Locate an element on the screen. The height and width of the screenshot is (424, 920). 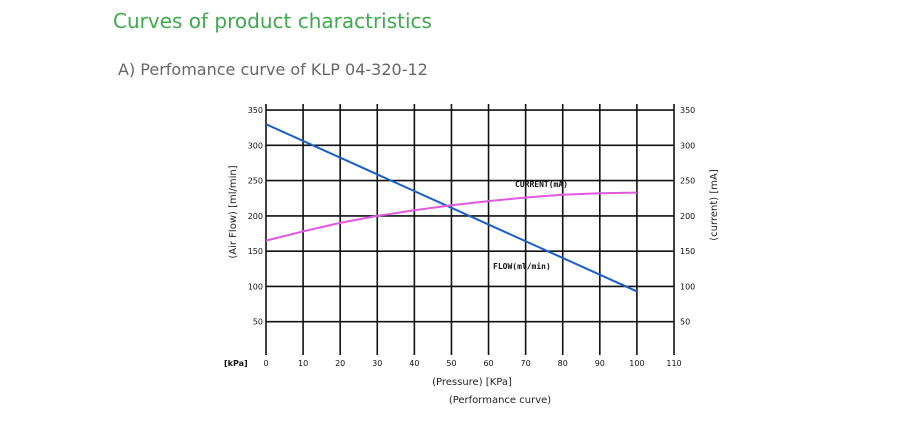
y-tick-right: 100 is located at coordinates (687, 286).